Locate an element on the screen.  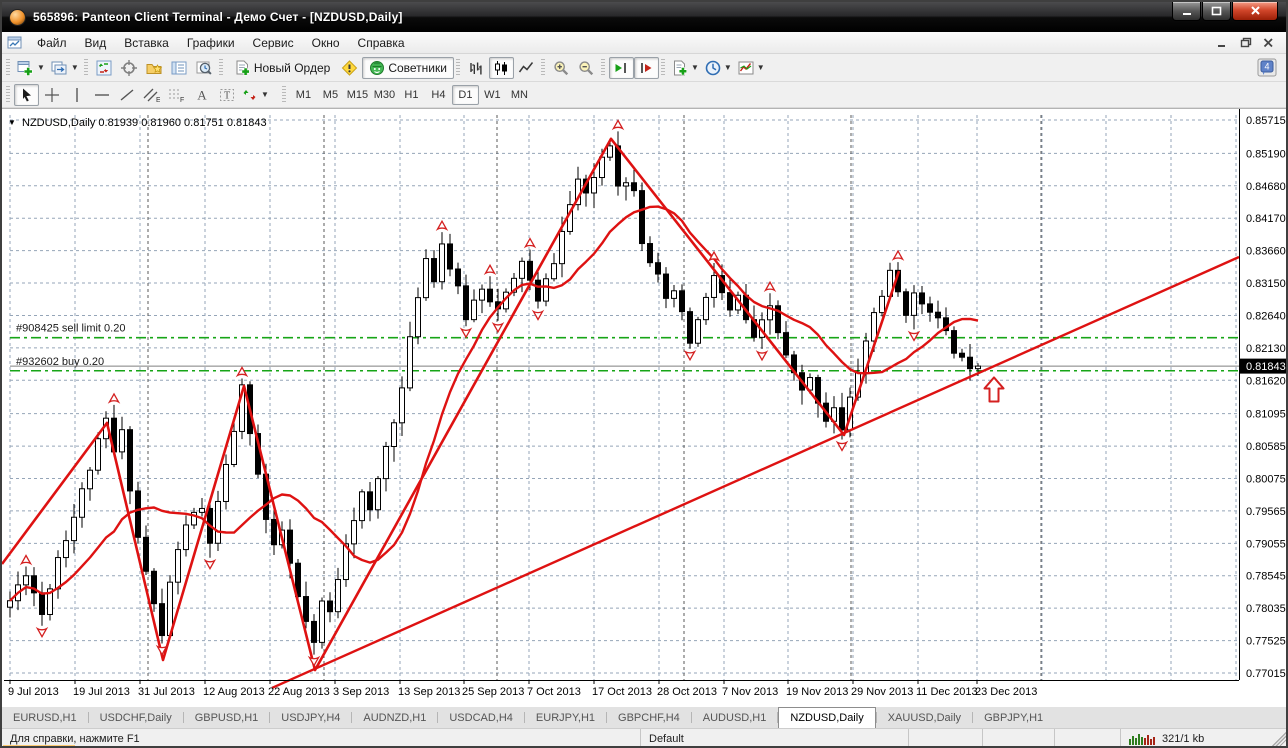
hline-tool-icon is located at coordinates (102, 95).